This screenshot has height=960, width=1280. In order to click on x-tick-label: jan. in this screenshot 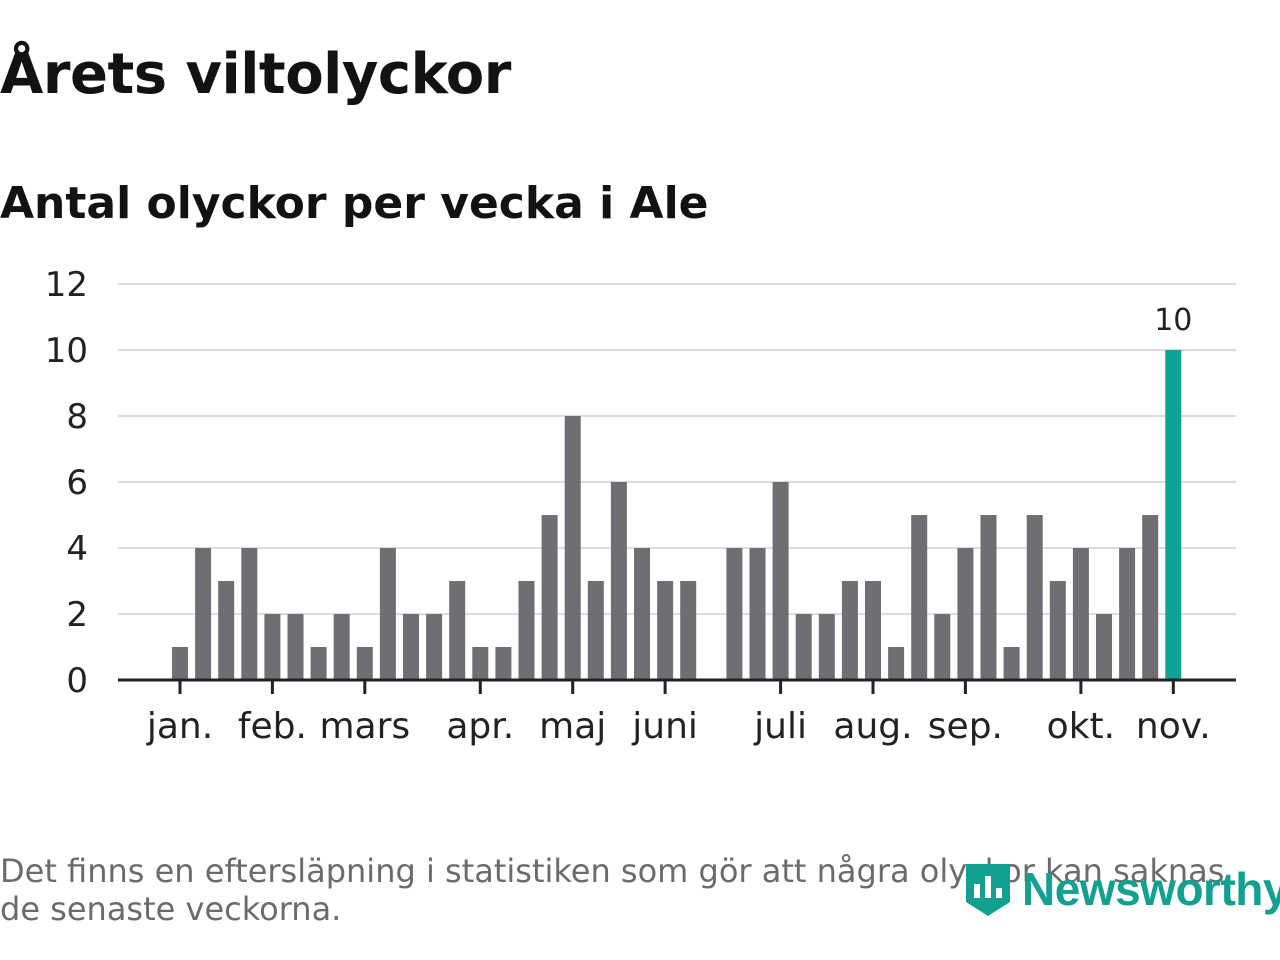, I will do `click(179, 726)`.